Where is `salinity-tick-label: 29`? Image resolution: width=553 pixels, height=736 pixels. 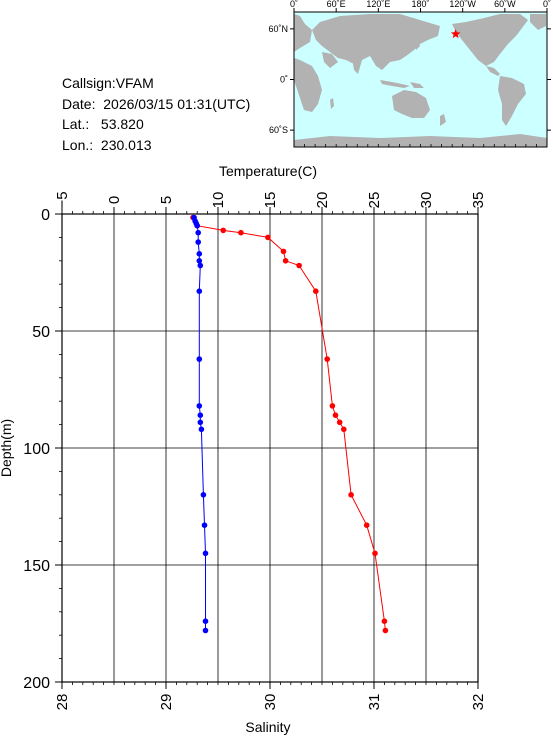 salinity-tick-label: 29 is located at coordinates (166, 702).